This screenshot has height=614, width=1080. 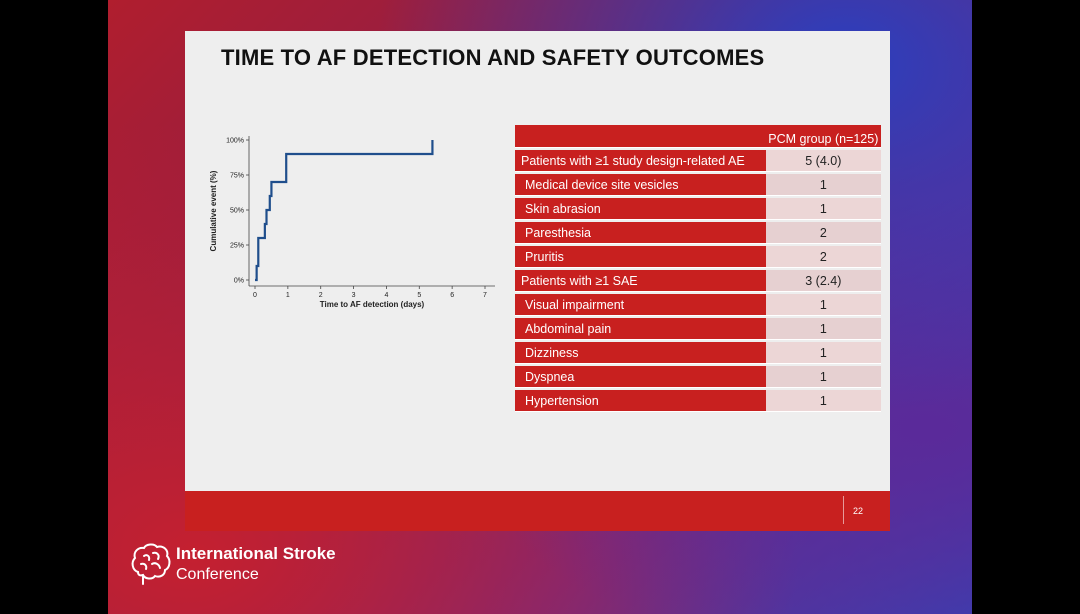 I want to click on row-label: Dizziness, so click(x=640, y=353).